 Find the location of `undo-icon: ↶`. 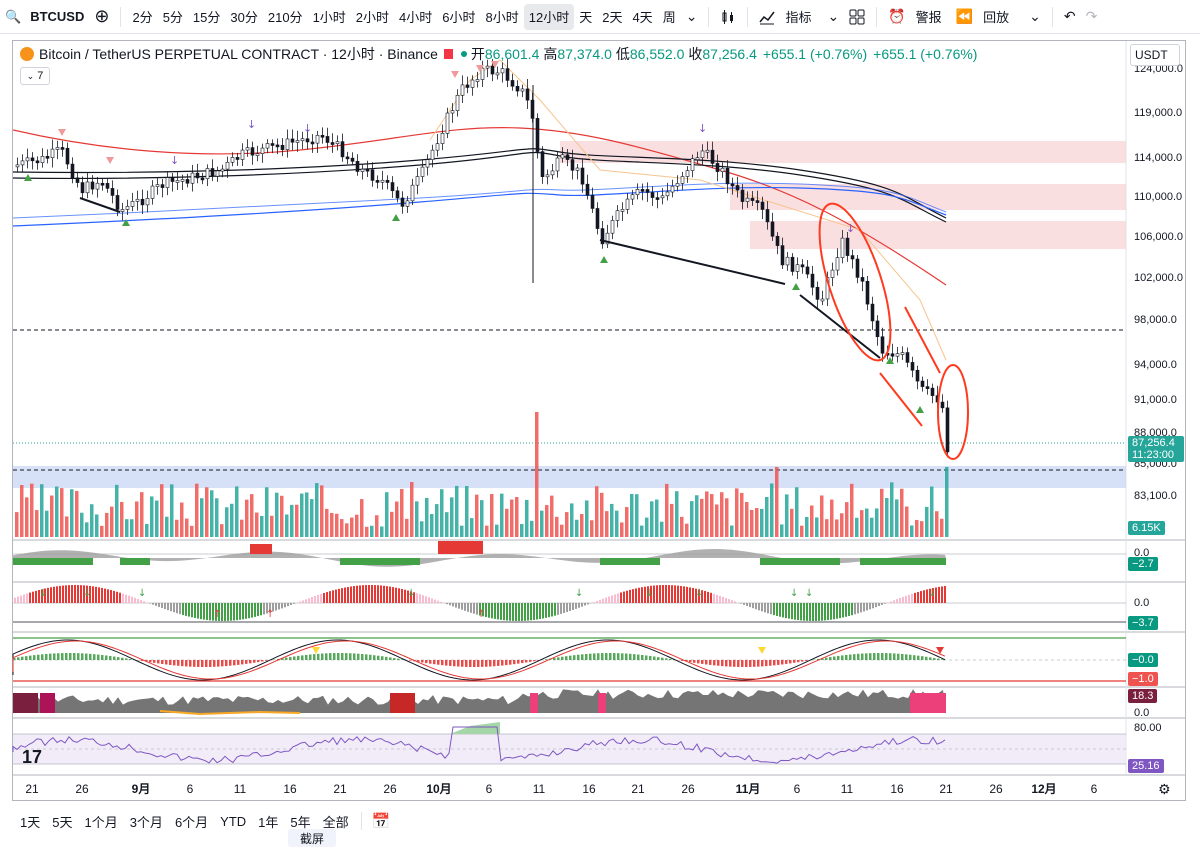

undo-icon: ↶ is located at coordinates (1069, 16).